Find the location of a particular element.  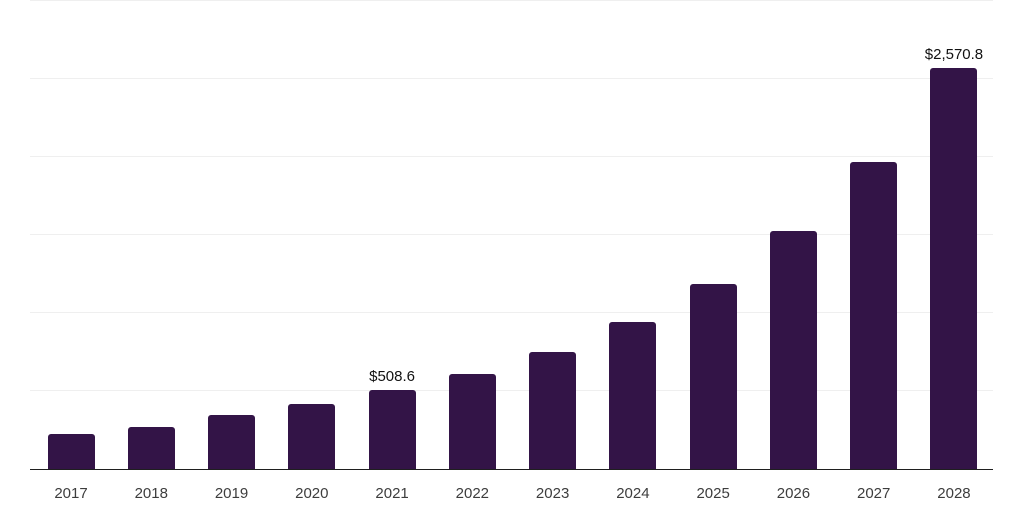

x-tick-label-2028: 2028 is located at coordinates (954, 493).